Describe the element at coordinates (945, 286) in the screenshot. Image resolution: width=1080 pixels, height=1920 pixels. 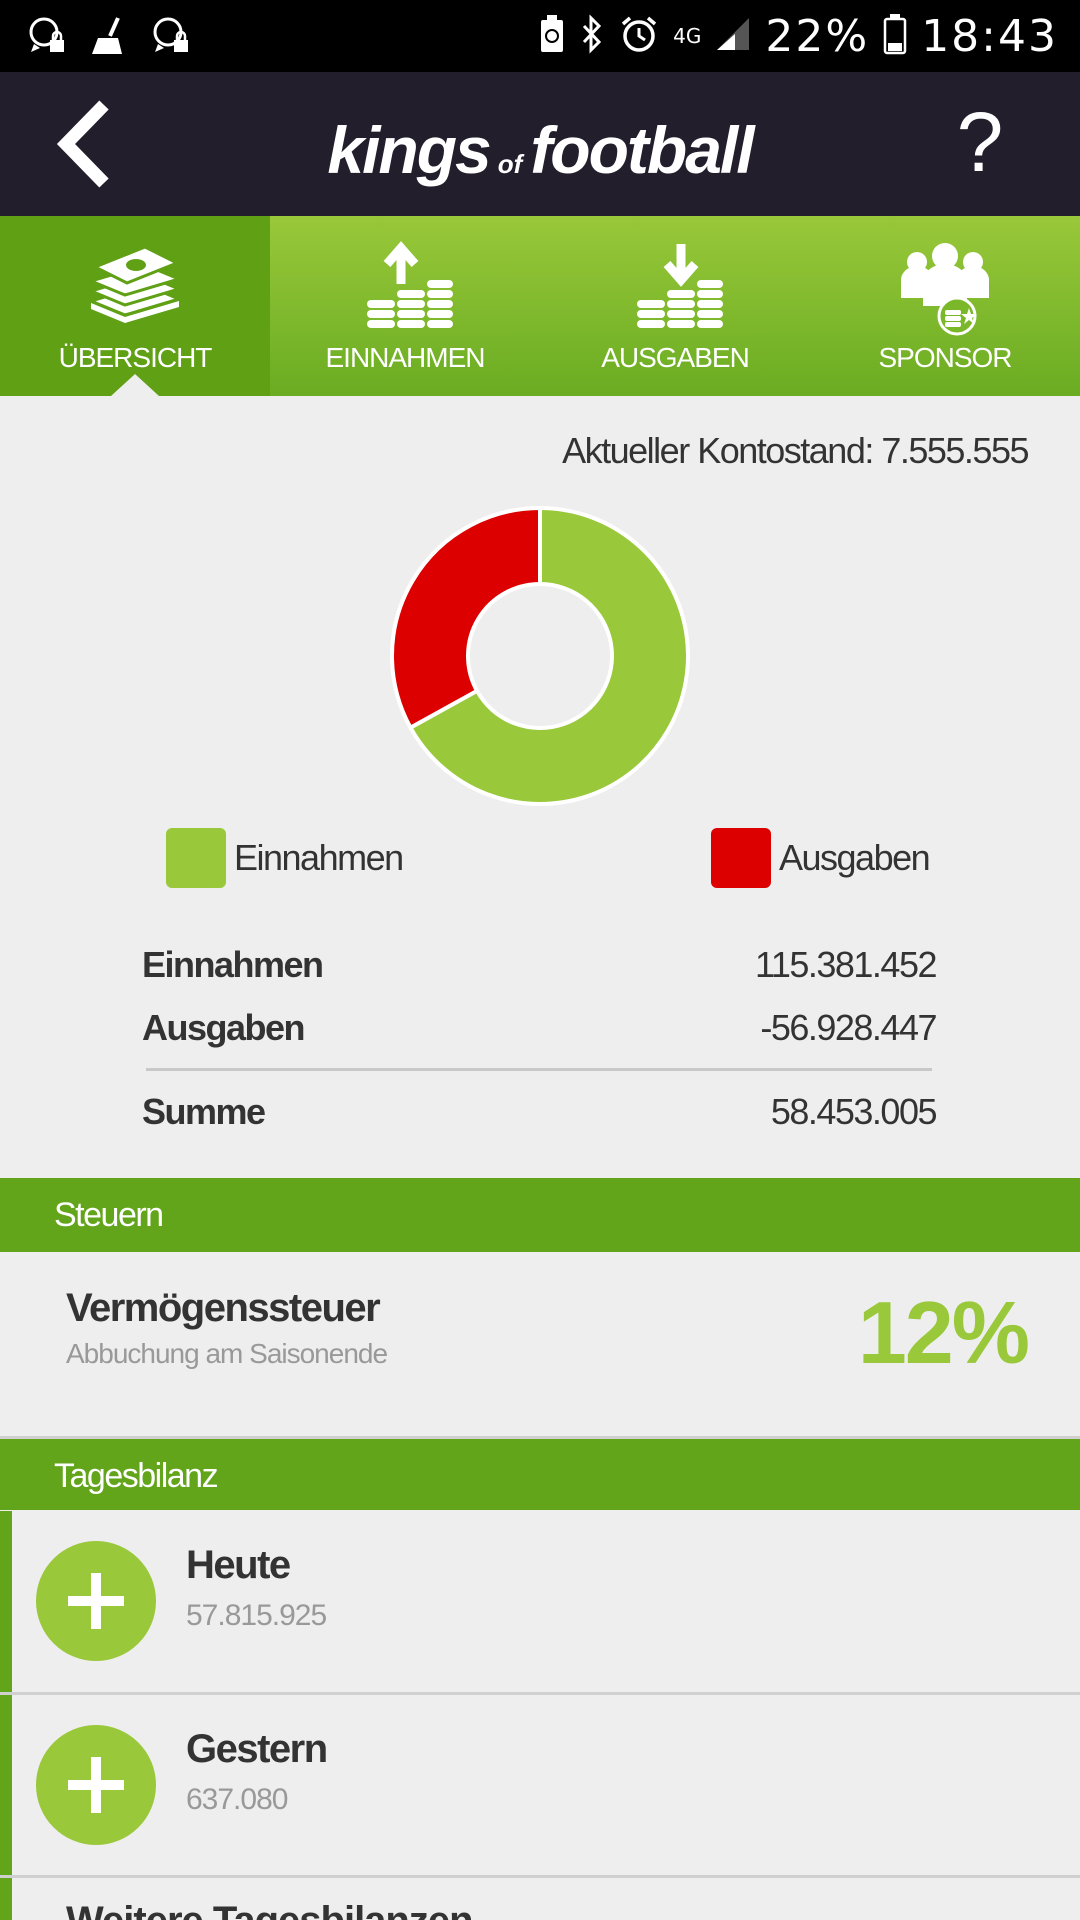
I see `sponsor-group-icon` at that location.